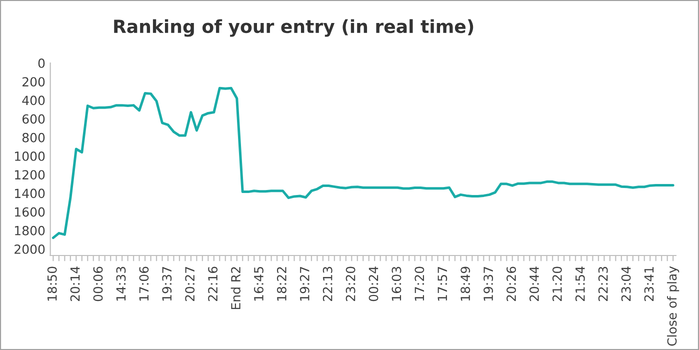  I want to click on x-tick-label: 23:20, so click(351, 284).